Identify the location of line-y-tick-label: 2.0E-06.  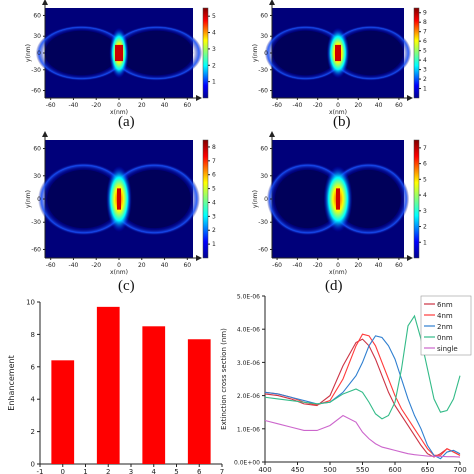
(248, 396).